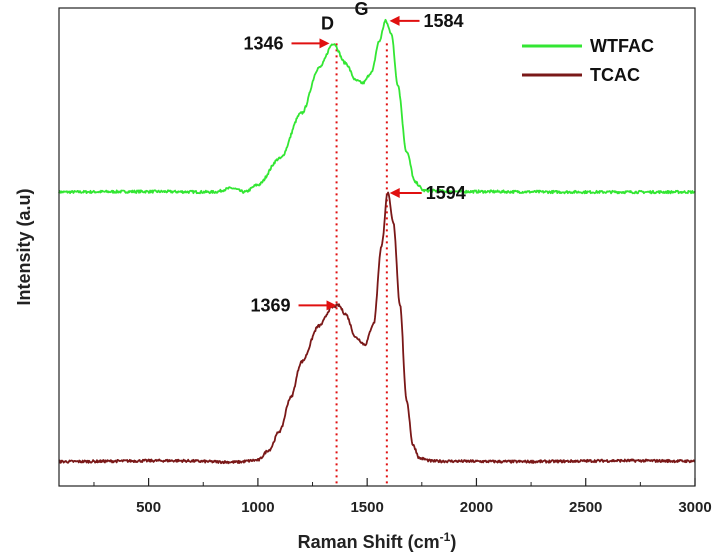 The image size is (719, 555). I want to click on peak-label-1369: 1369, so click(270, 305).